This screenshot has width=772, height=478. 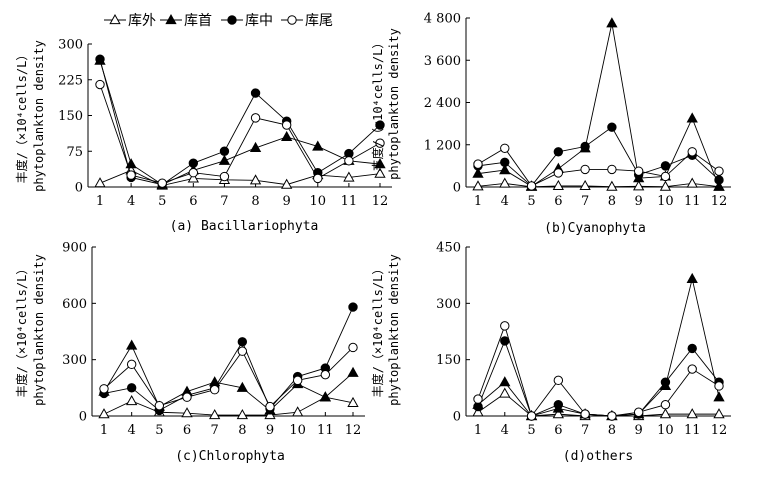 What do you see at coordinates (595, 228) in the screenshot?
I see `panel-caption: (b)Cyanophyta` at bounding box center [595, 228].